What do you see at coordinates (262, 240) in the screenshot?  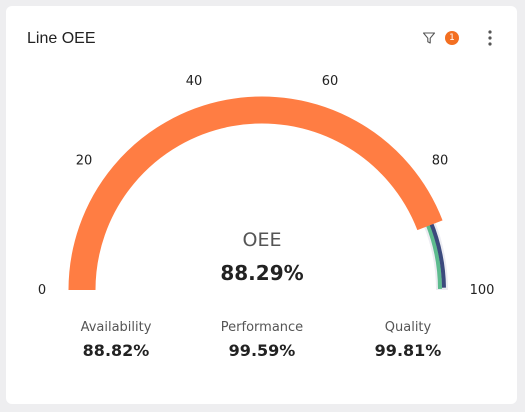 I see `gauge-center-label: OEE` at bounding box center [262, 240].